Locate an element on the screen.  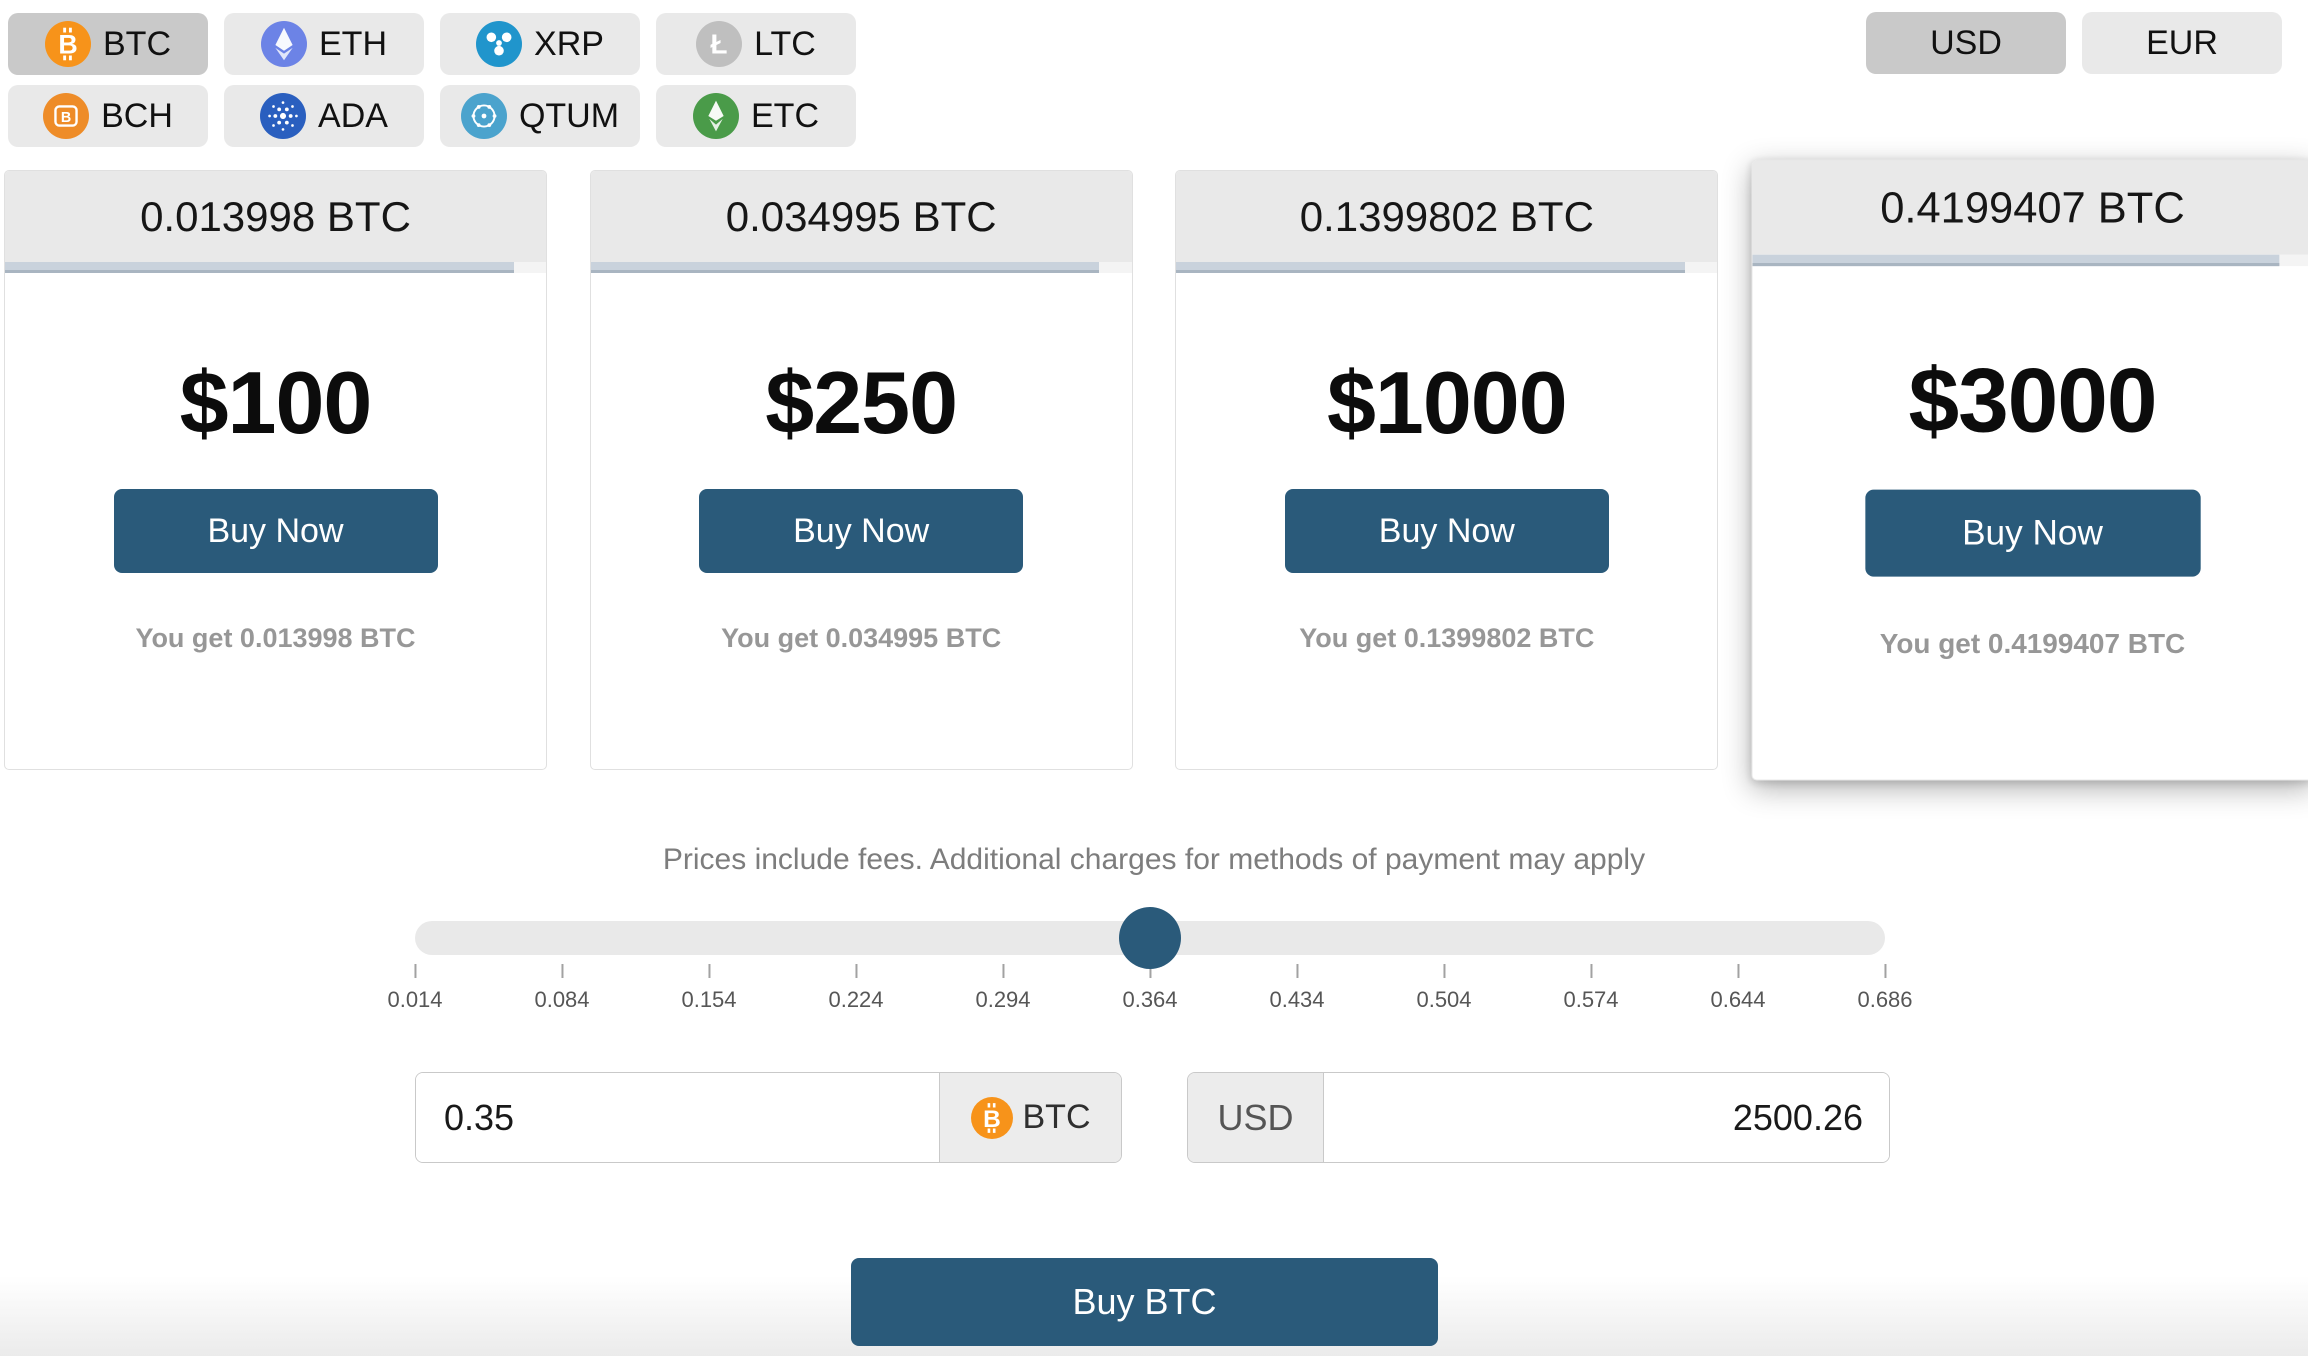
eth-icon is located at coordinates (284, 44).